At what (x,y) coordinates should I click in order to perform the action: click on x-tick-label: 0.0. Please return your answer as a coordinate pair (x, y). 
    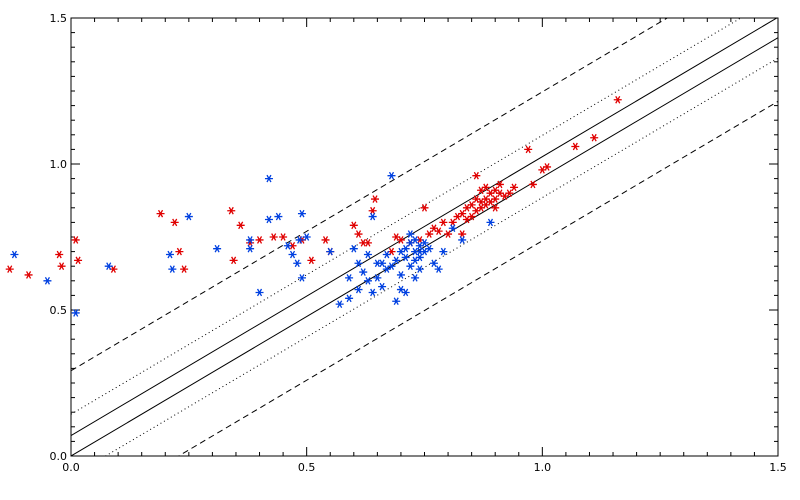
    Looking at the image, I should click on (71, 467).